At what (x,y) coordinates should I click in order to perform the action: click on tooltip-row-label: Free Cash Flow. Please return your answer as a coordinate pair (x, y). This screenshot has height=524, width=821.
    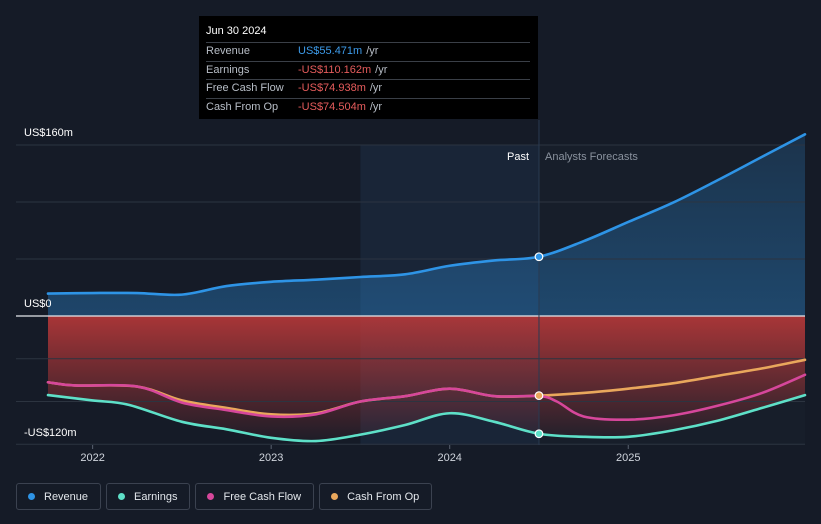
    Looking at the image, I should click on (245, 88).